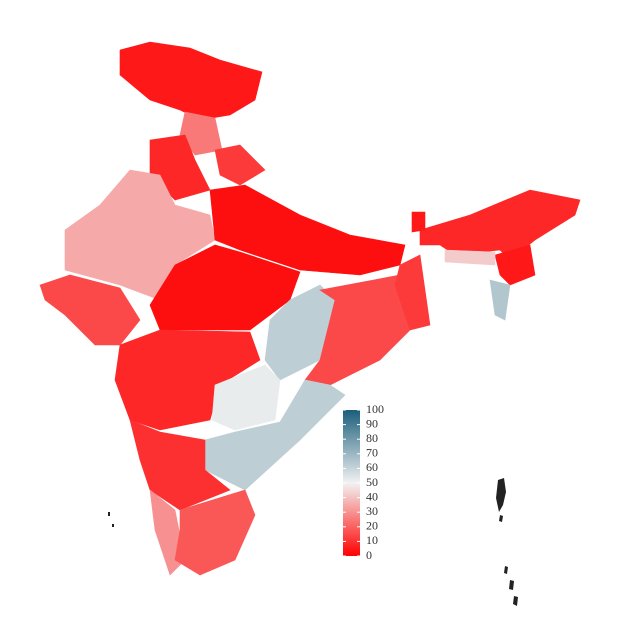 The height and width of the screenshot is (644, 620). Describe the element at coordinates (372, 482) in the screenshot. I see `colorbar-tick-label: 50` at that location.